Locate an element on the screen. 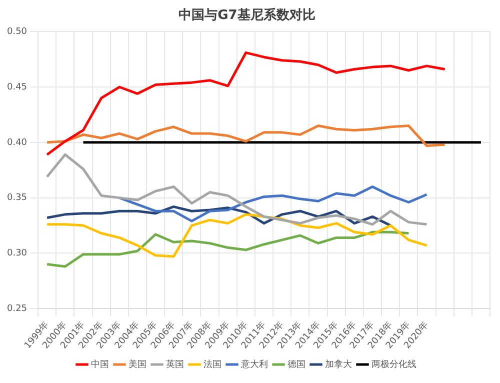 Image resolution: width=500 pixels, height=383 pixels. legend-label: 英国 is located at coordinates (175, 364).